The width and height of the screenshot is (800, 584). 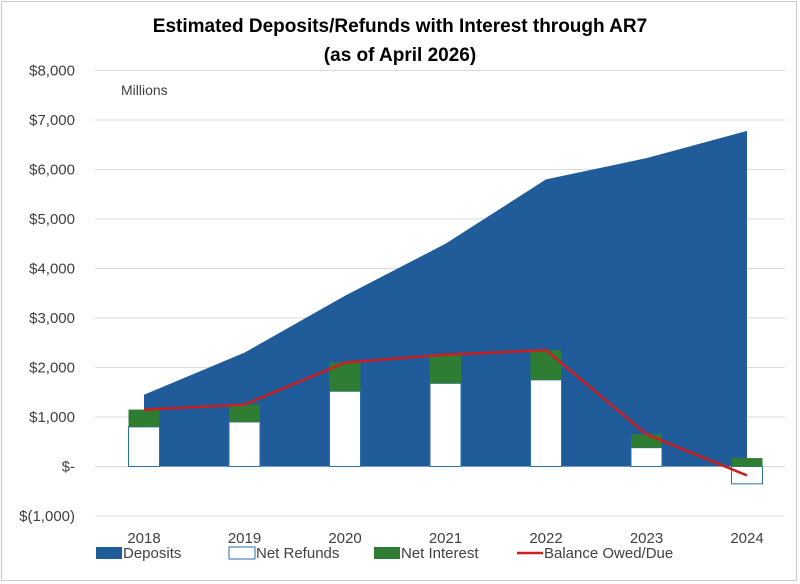 What do you see at coordinates (344, 538) in the screenshot?
I see `x-tick-label: 2020` at bounding box center [344, 538].